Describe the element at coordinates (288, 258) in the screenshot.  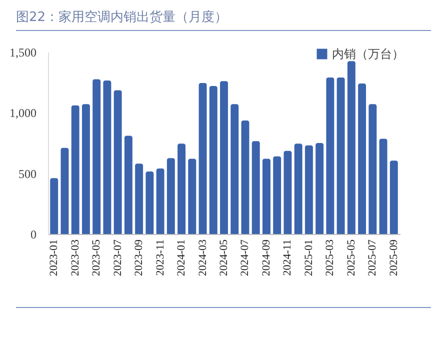
I see `x-tick-label: 2024-11` at that location.